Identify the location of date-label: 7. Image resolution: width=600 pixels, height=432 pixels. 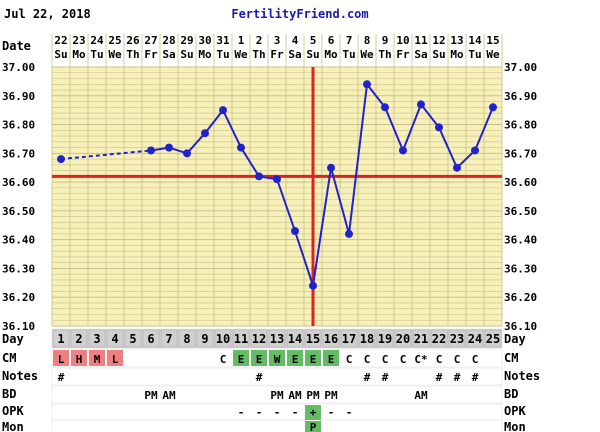
(349, 40).